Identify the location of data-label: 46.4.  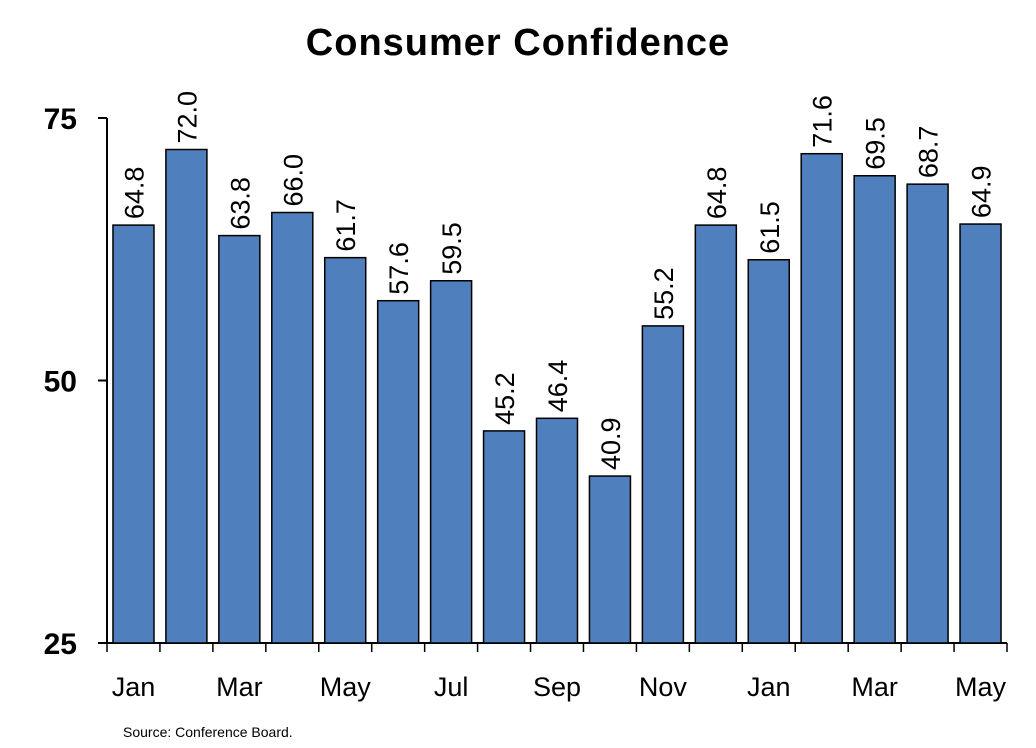
(558, 386).